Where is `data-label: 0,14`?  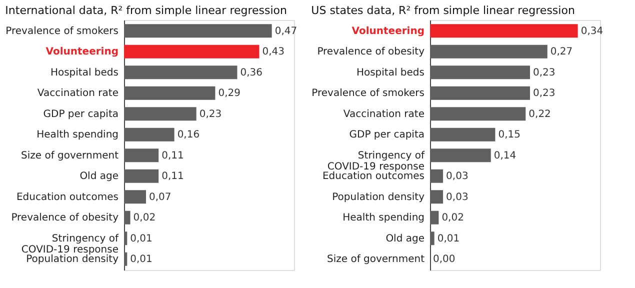 data-label: 0,14 is located at coordinates (505, 156).